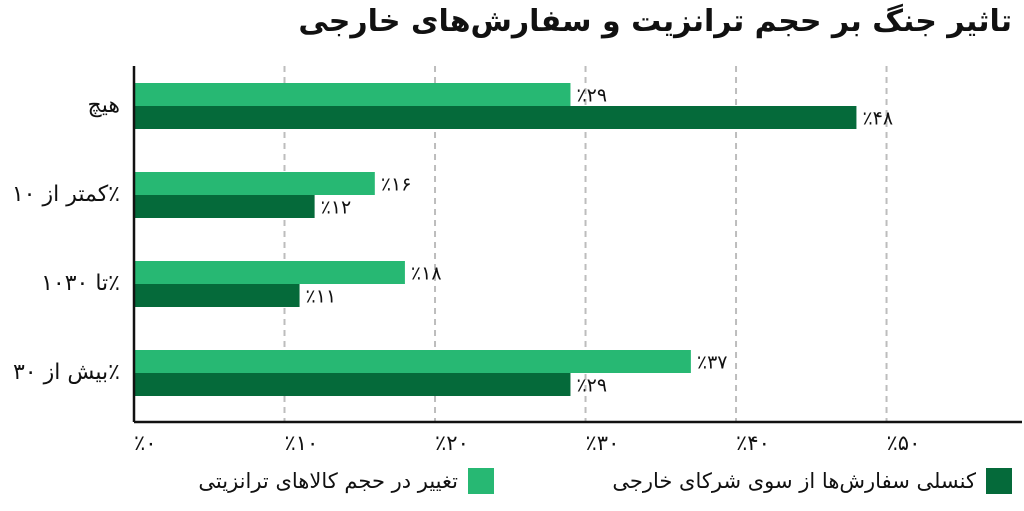 The image size is (1024, 511). What do you see at coordinates (426, 274) in the screenshot?
I see `data-label-2-0: ٪۱۸` at bounding box center [426, 274].